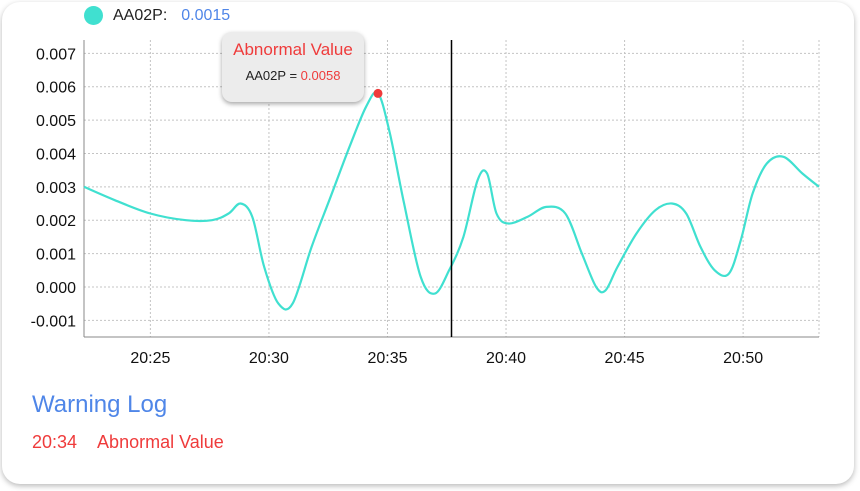  I want to click on x-tick-labels: 20:25 20:30 20:35 20:40 20:45 20:50, so click(446, 358).